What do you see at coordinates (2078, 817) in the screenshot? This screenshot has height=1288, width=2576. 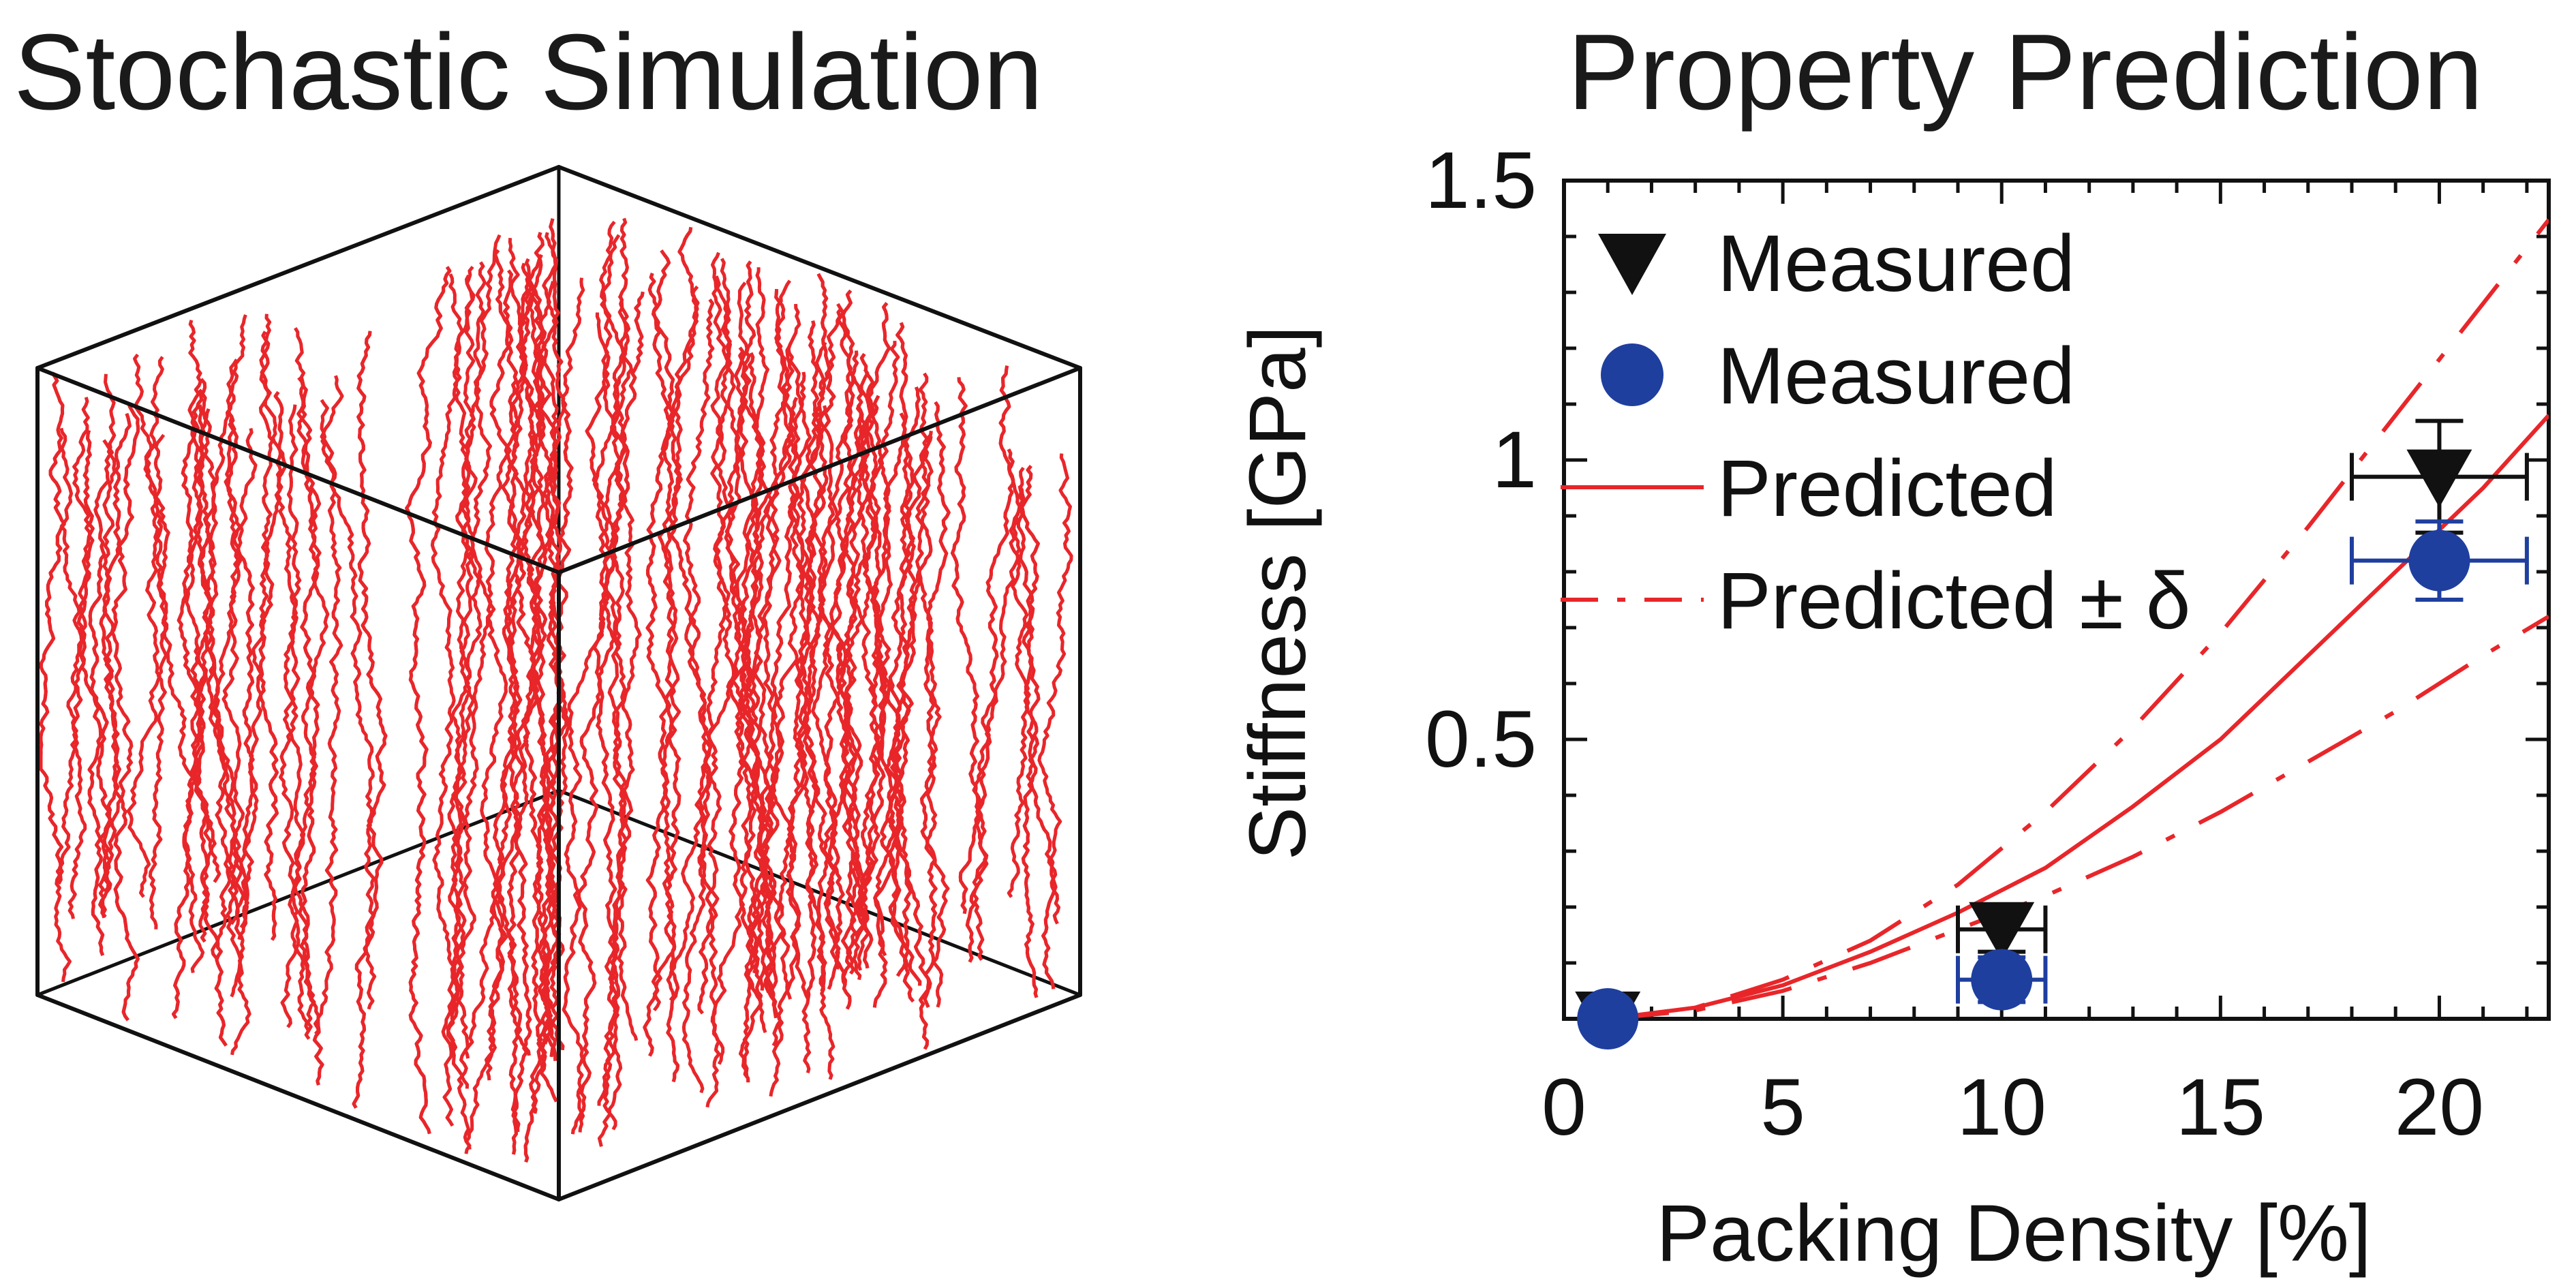 I see `predicted-bound-curve` at bounding box center [2078, 817].